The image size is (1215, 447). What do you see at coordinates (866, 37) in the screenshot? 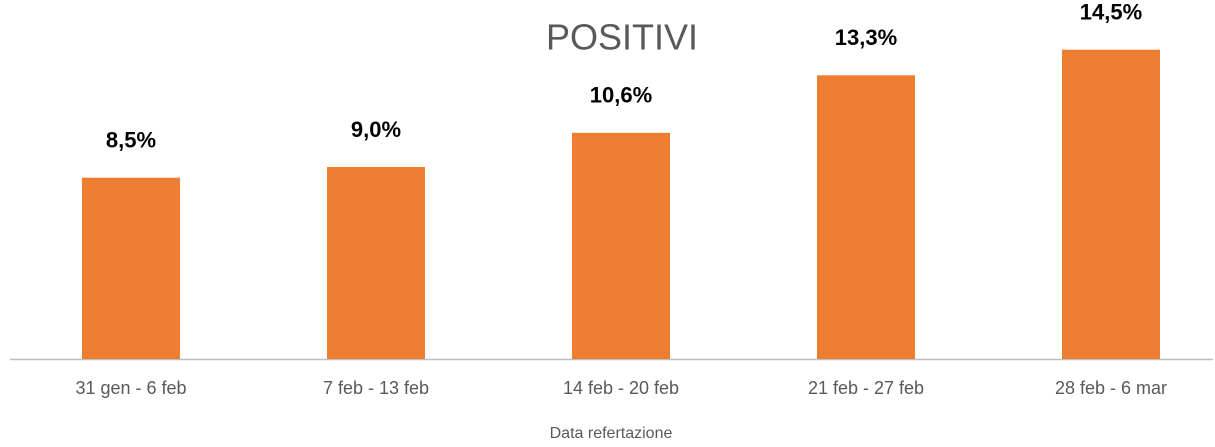
I see `data-label: 13,3%` at bounding box center [866, 37].